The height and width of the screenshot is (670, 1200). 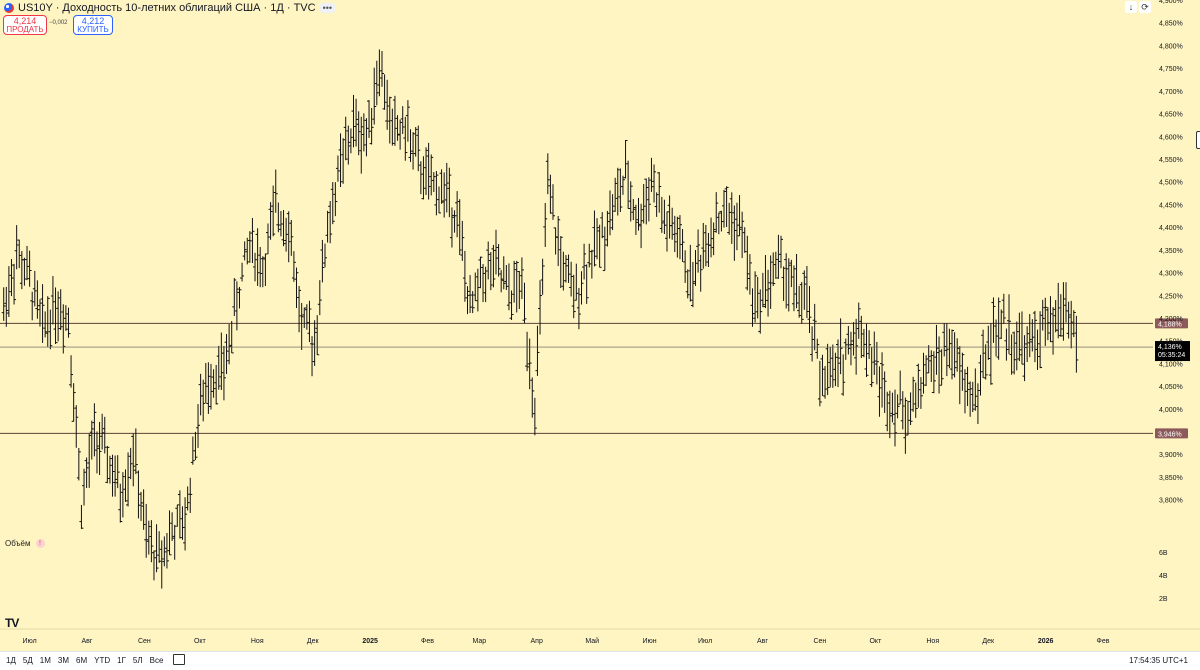 I want to click on tf-3m-button: 3М, so click(x=63, y=660).